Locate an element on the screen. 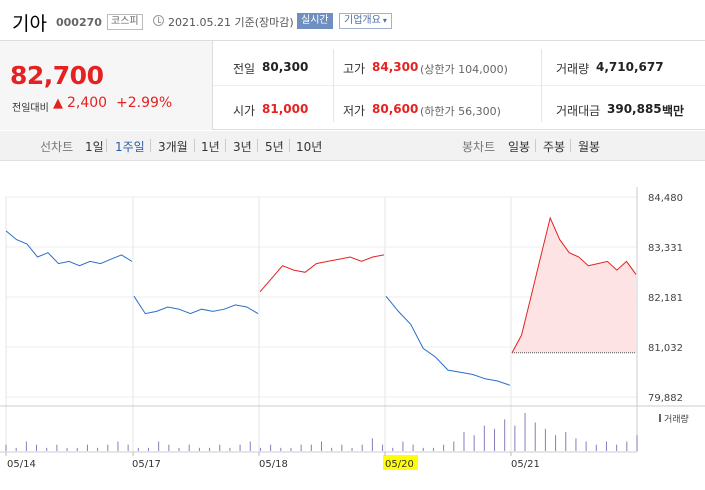 The height and width of the screenshot is (490, 705). prev-close-label: 전일 is located at coordinates (244, 69).